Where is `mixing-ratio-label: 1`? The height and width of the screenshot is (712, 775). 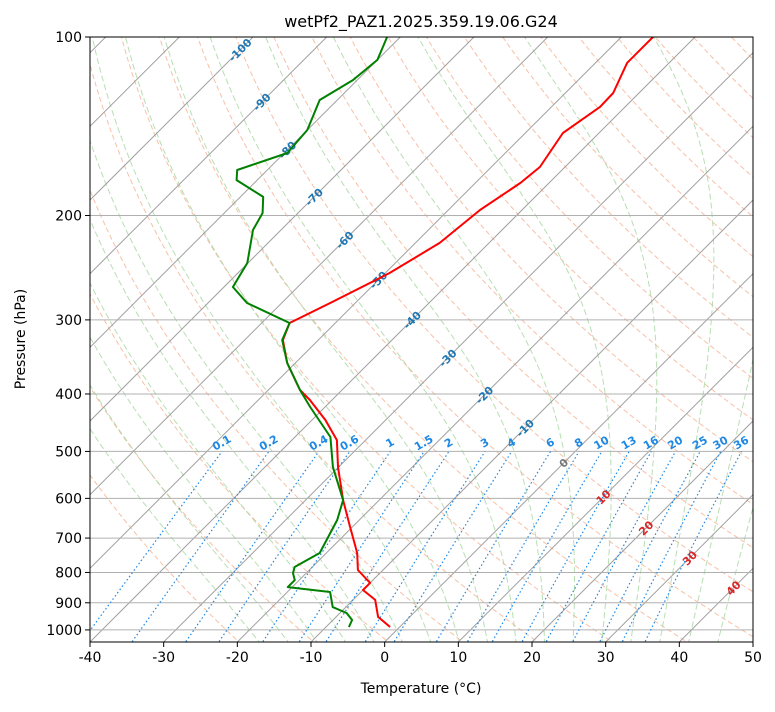 mixing-ratio-label: 1 is located at coordinates (390, 442).